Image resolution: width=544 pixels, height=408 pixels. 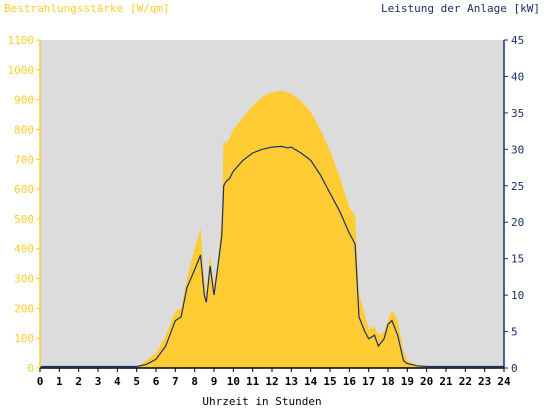 I want to click on right-tick-label: 30, so click(x=517, y=149).